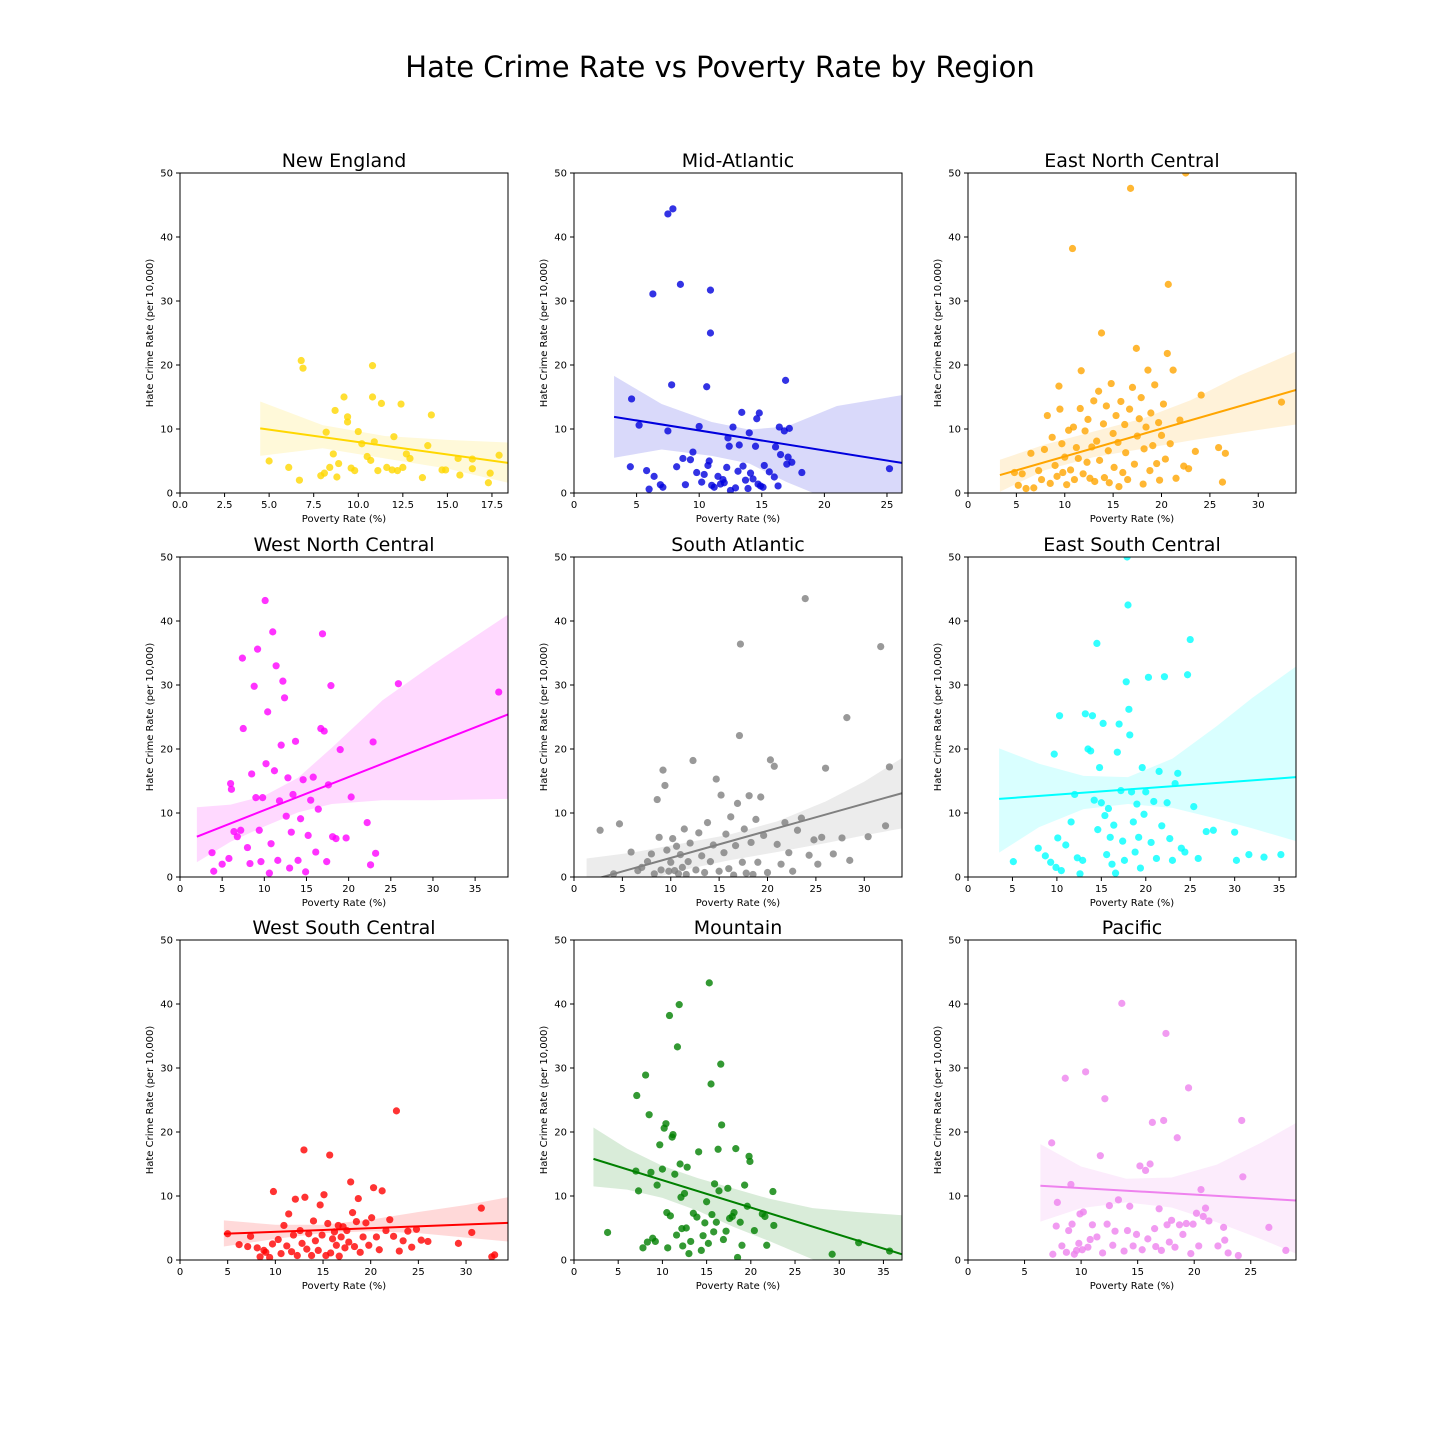  I want to click on subplot-title: East North Central, so click(1131, 161).